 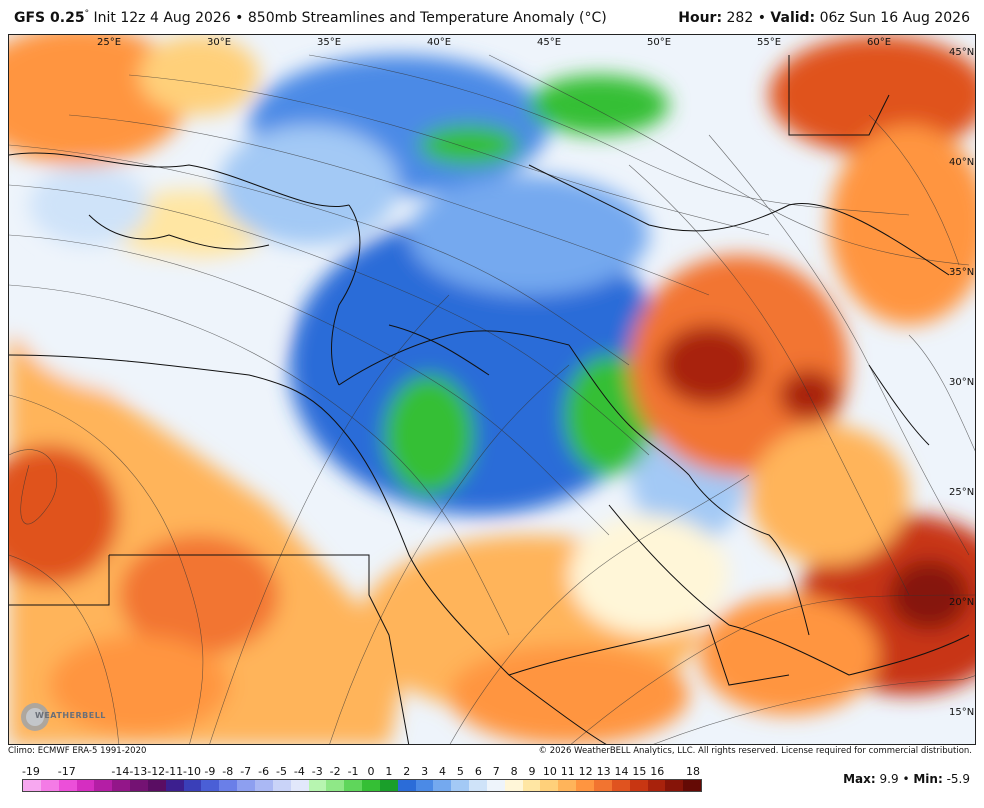 What do you see at coordinates (407, 771) in the screenshot?
I see `colorbar-label: 2` at bounding box center [407, 771].